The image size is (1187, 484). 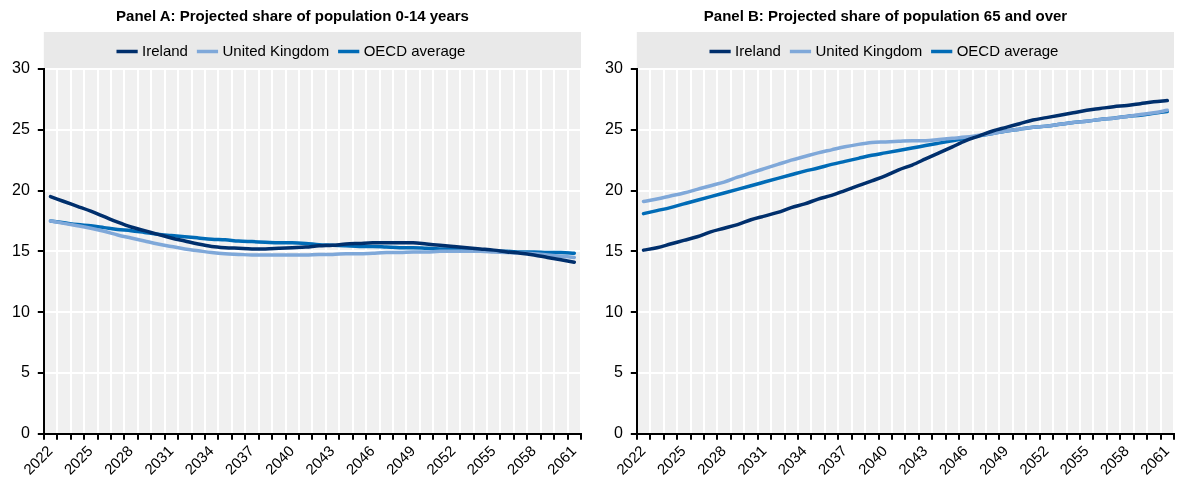 I want to click on chart-title: Panel B: Projected share of population 65 and over, so click(x=885, y=16).